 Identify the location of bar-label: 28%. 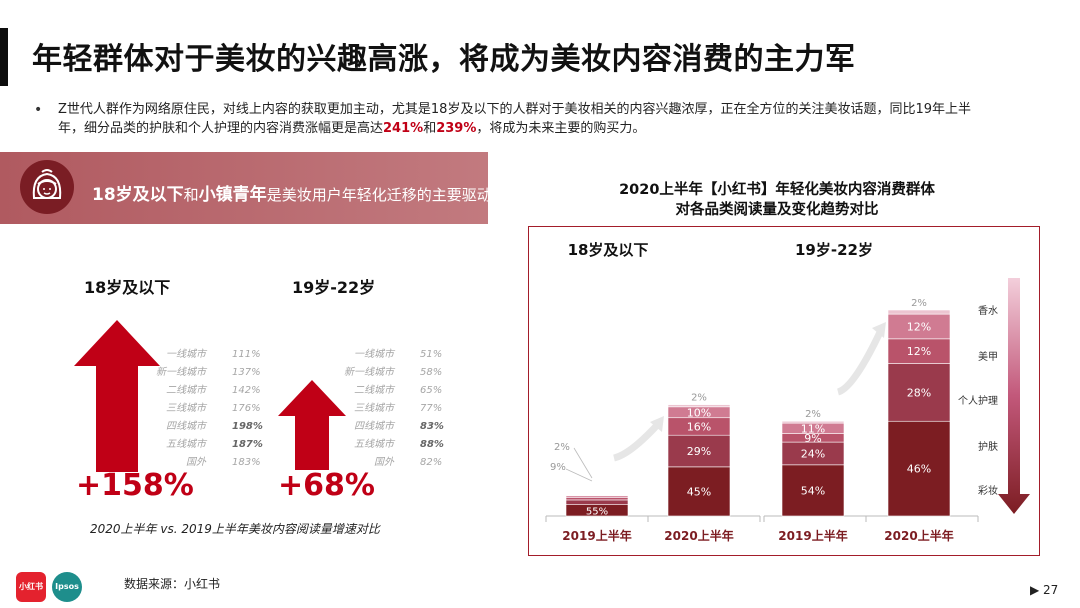
(919, 392).